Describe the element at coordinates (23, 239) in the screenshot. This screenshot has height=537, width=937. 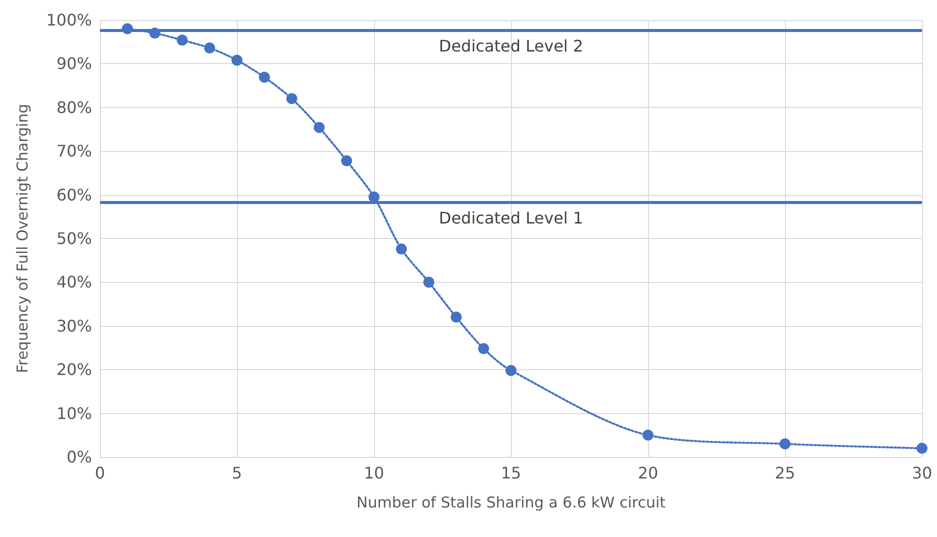
I see `y-axis-title: Frequency of Full Overnigt Charging` at that location.